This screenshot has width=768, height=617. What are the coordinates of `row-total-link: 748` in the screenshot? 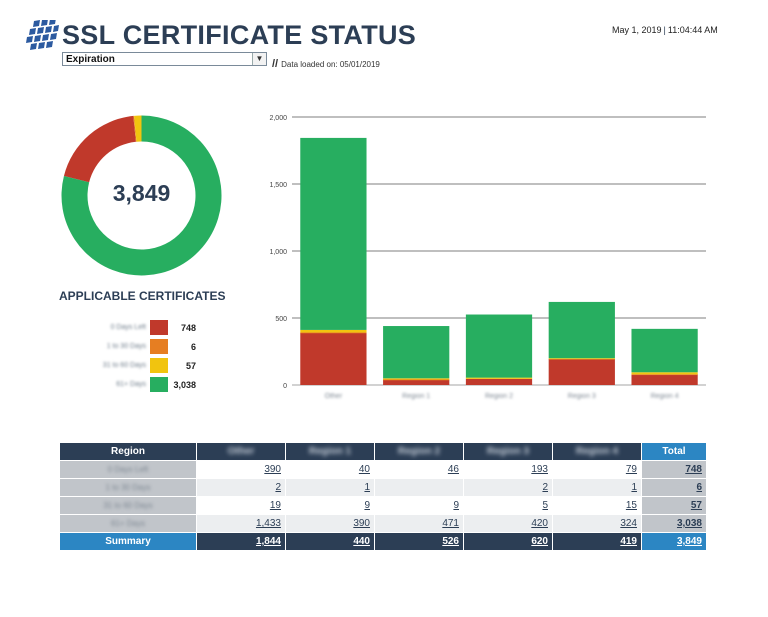 It's located at (674, 469).